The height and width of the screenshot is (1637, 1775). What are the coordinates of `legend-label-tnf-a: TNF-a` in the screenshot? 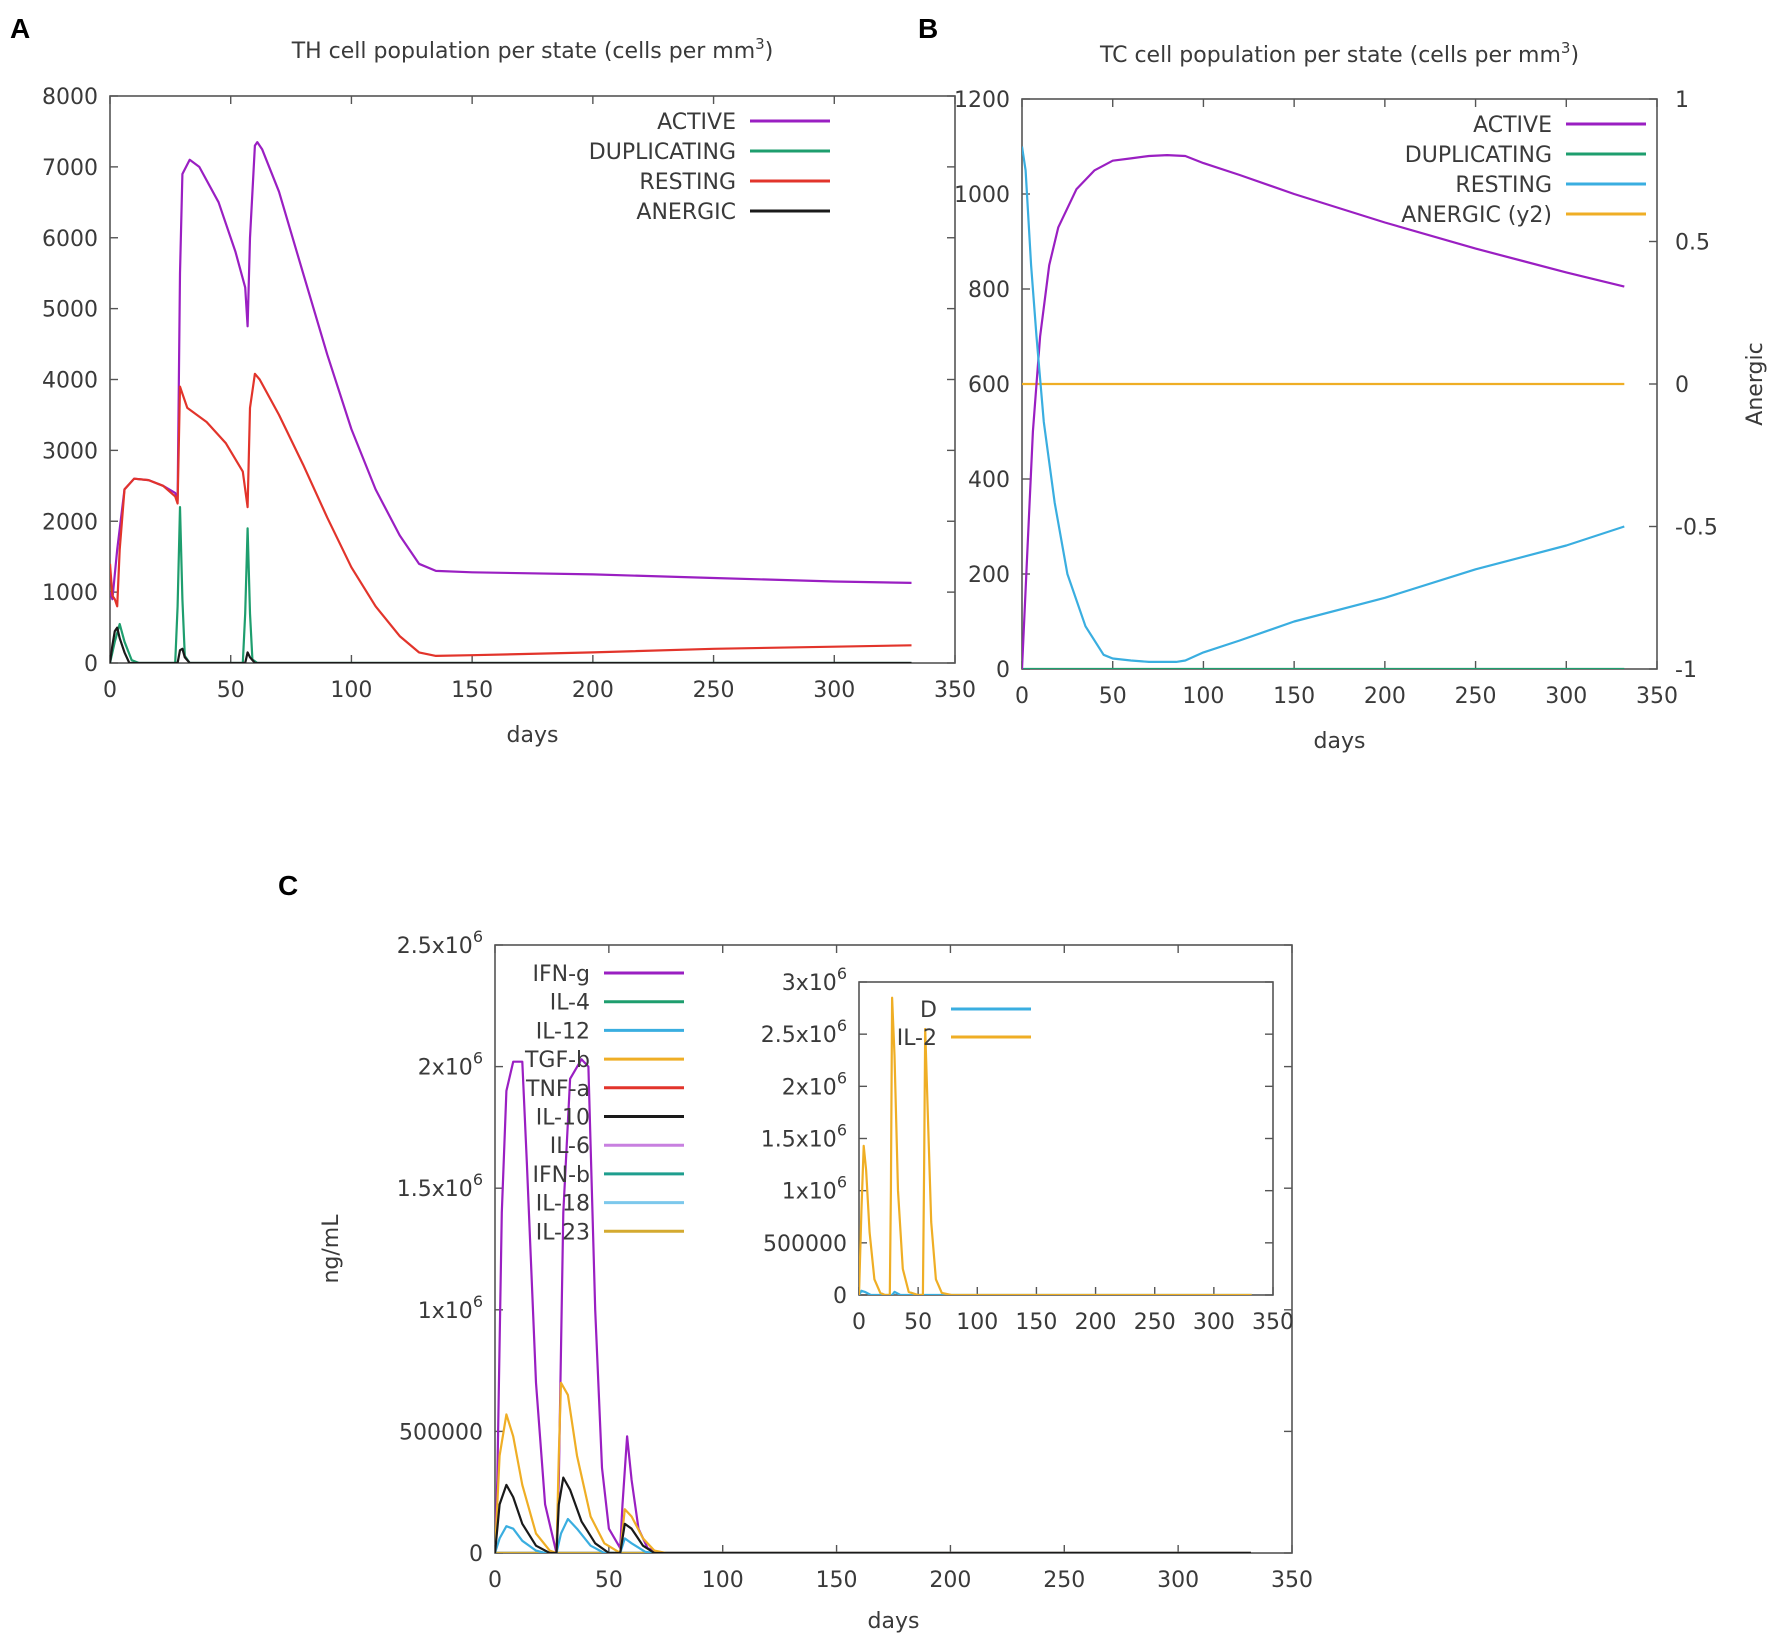 It's located at (557, 1089).